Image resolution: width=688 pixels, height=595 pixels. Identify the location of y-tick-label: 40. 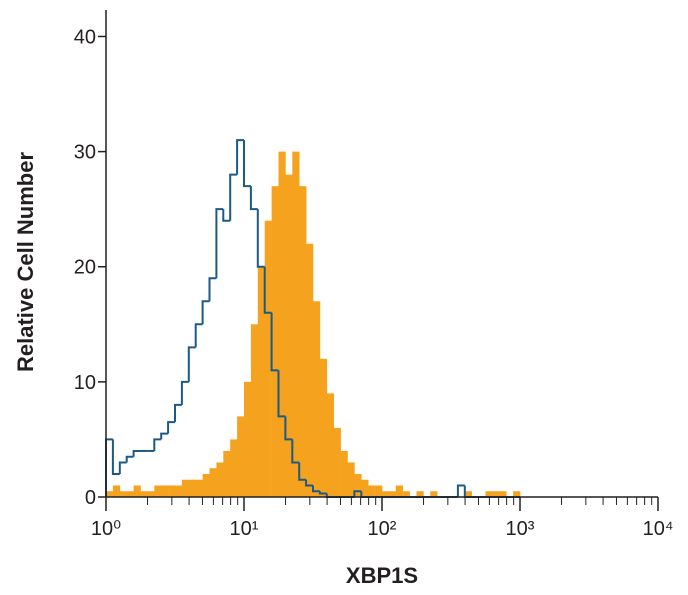
(85, 37).